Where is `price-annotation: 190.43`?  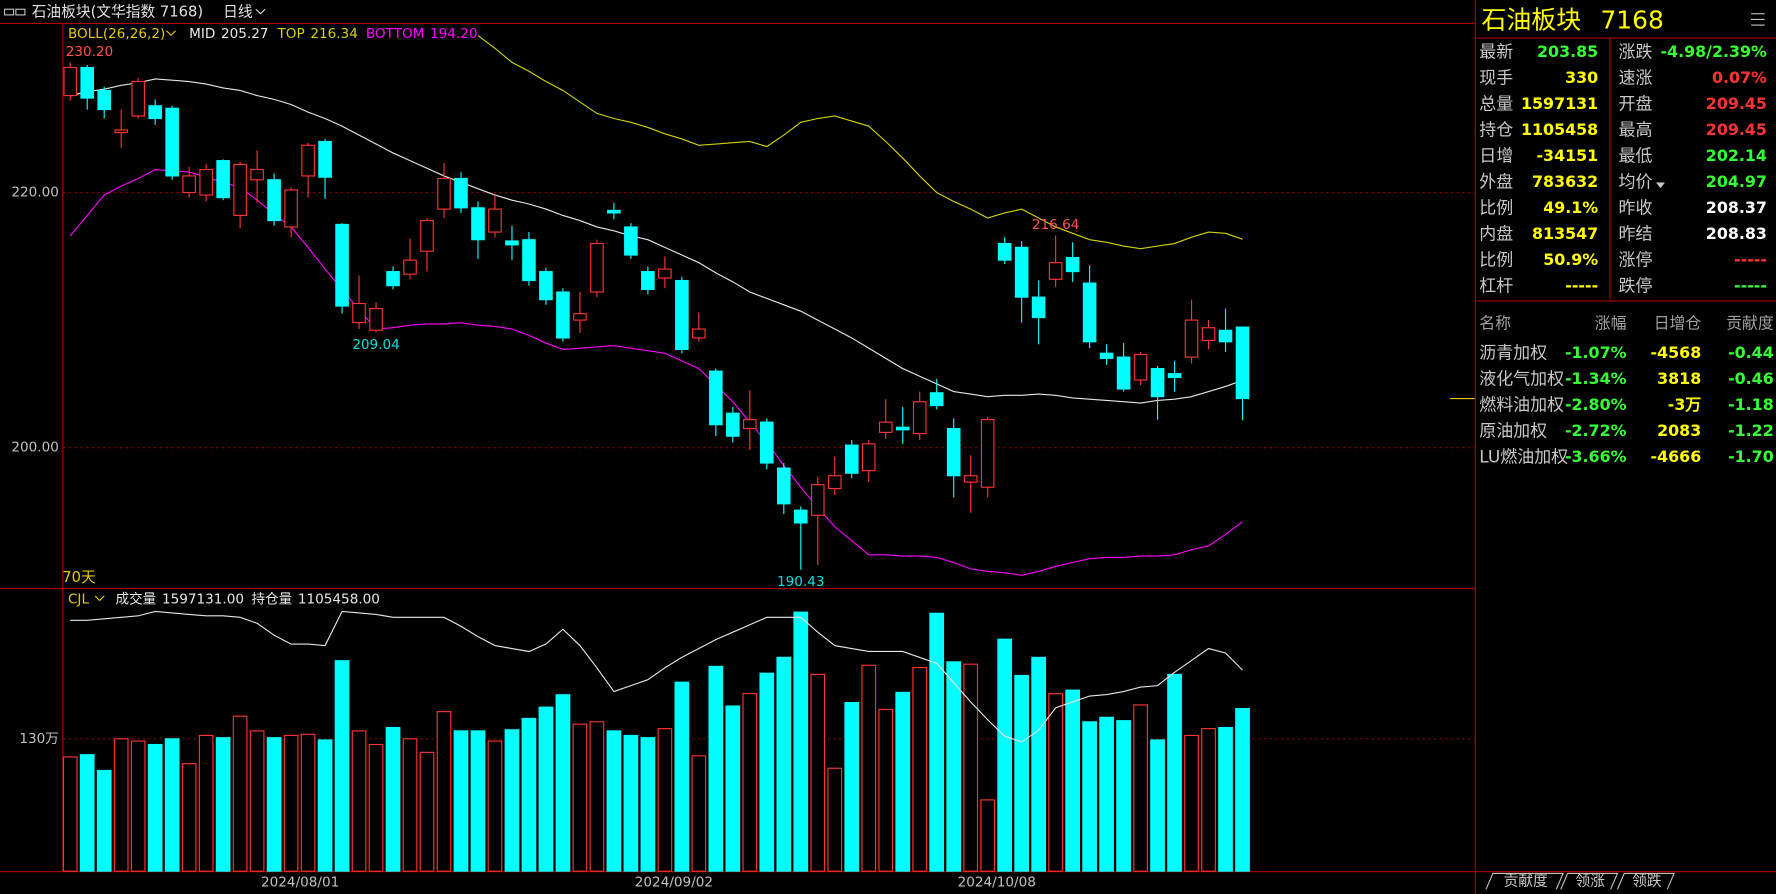
price-annotation: 190.43 is located at coordinates (801, 582).